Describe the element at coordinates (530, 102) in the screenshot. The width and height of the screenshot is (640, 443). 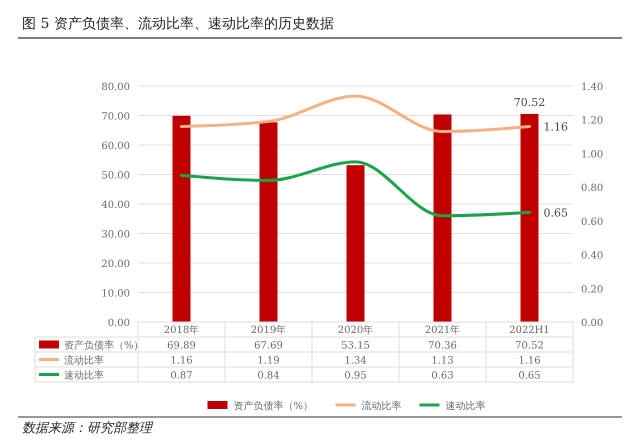
I see `annotation: 70.52` at that location.